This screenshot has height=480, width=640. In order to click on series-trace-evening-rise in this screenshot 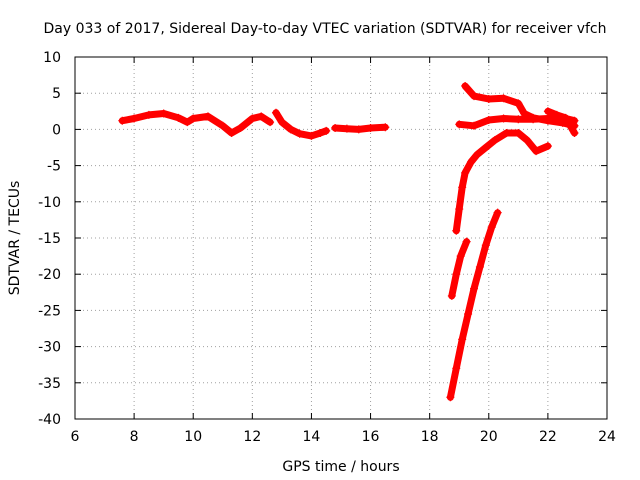, I will do `click(502, 182)`.